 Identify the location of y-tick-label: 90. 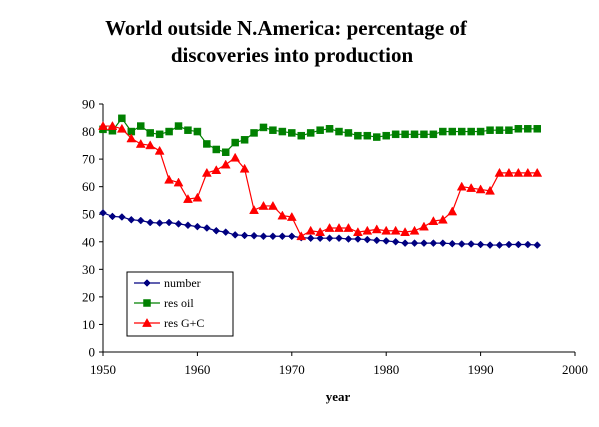
(88, 104).